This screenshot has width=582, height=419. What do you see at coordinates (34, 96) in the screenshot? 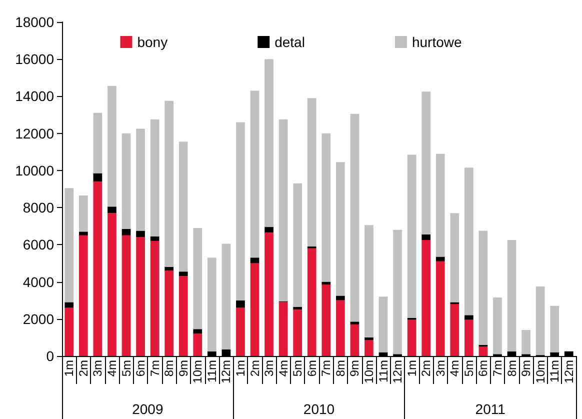
I see `y-tick-label: 14000` at bounding box center [34, 96].